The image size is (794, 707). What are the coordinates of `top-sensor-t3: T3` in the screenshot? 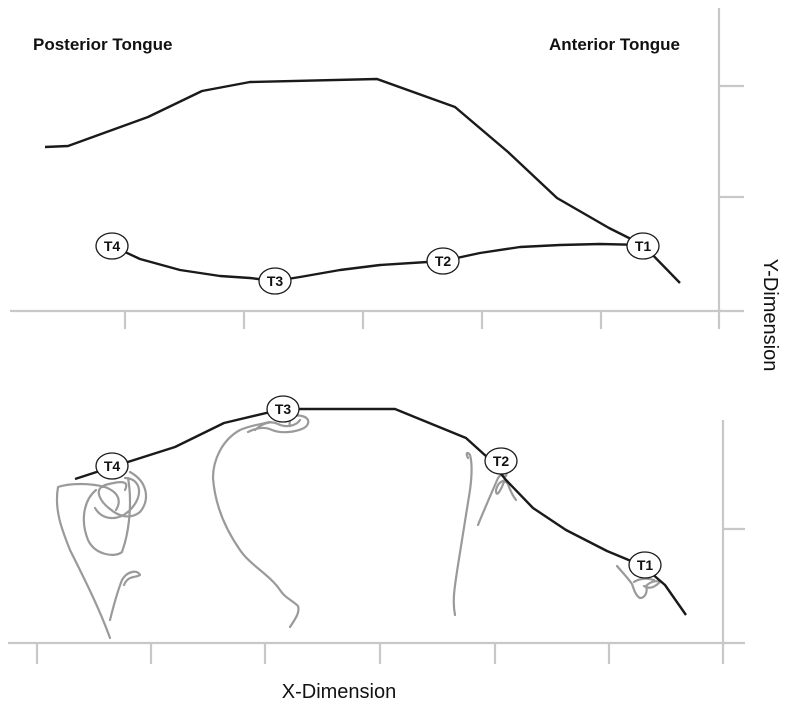 It's located at (275, 281).